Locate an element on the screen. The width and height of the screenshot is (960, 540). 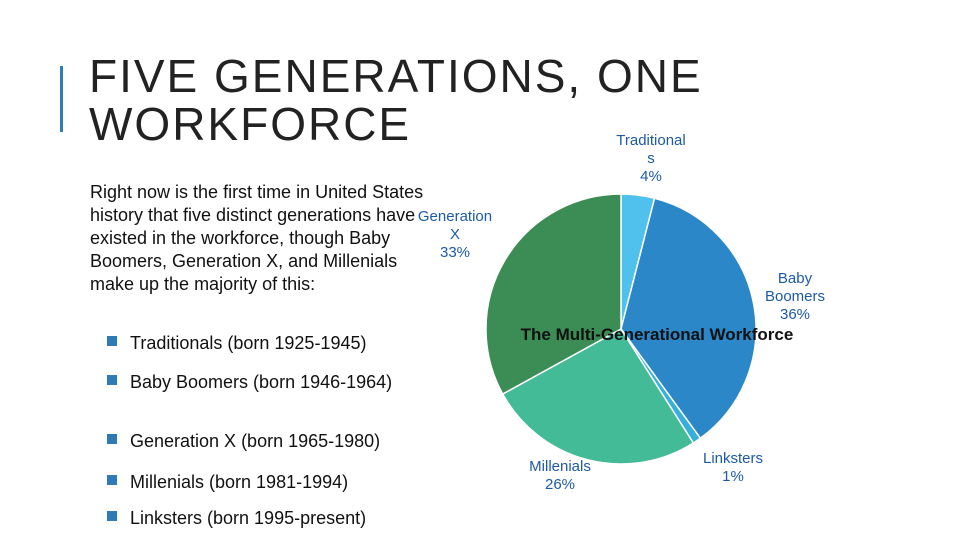
slice-label-line: 1% is located at coordinates (733, 476).